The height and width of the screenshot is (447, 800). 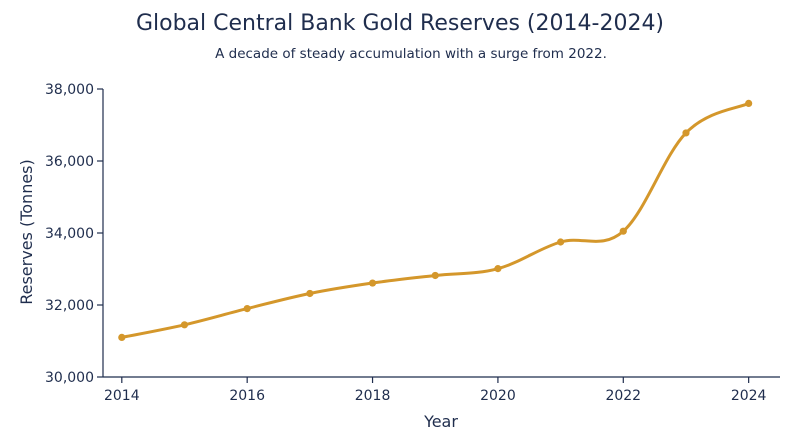 What do you see at coordinates (69, 90) in the screenshot?
I see `y-tick-label: 38,000` at bounding box center [69, 90].